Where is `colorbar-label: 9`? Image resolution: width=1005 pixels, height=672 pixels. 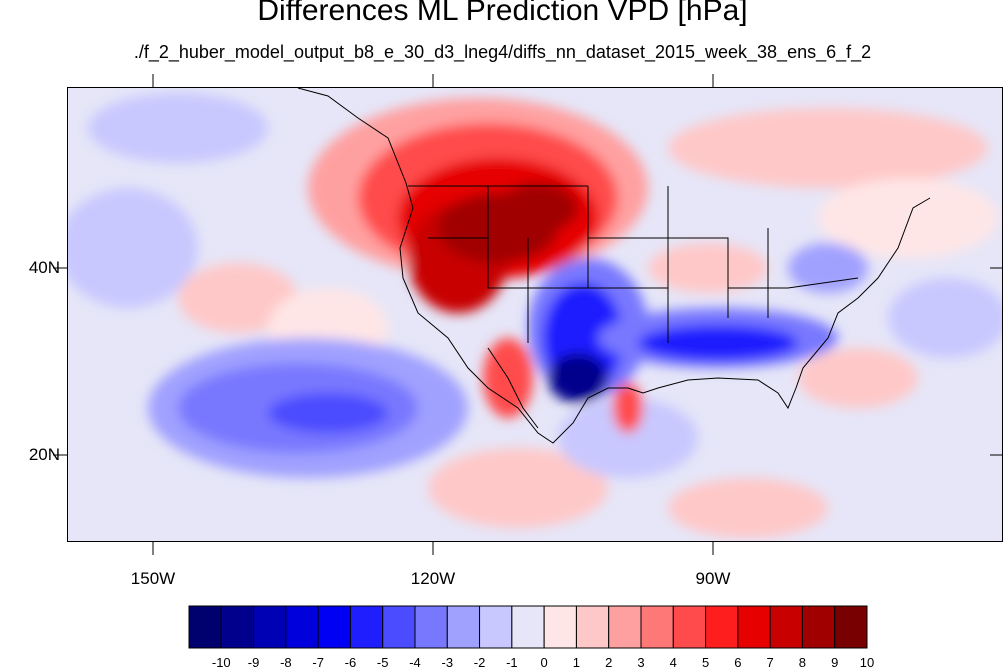 colorbar-label: 9 is located at coordinates (835, 662).